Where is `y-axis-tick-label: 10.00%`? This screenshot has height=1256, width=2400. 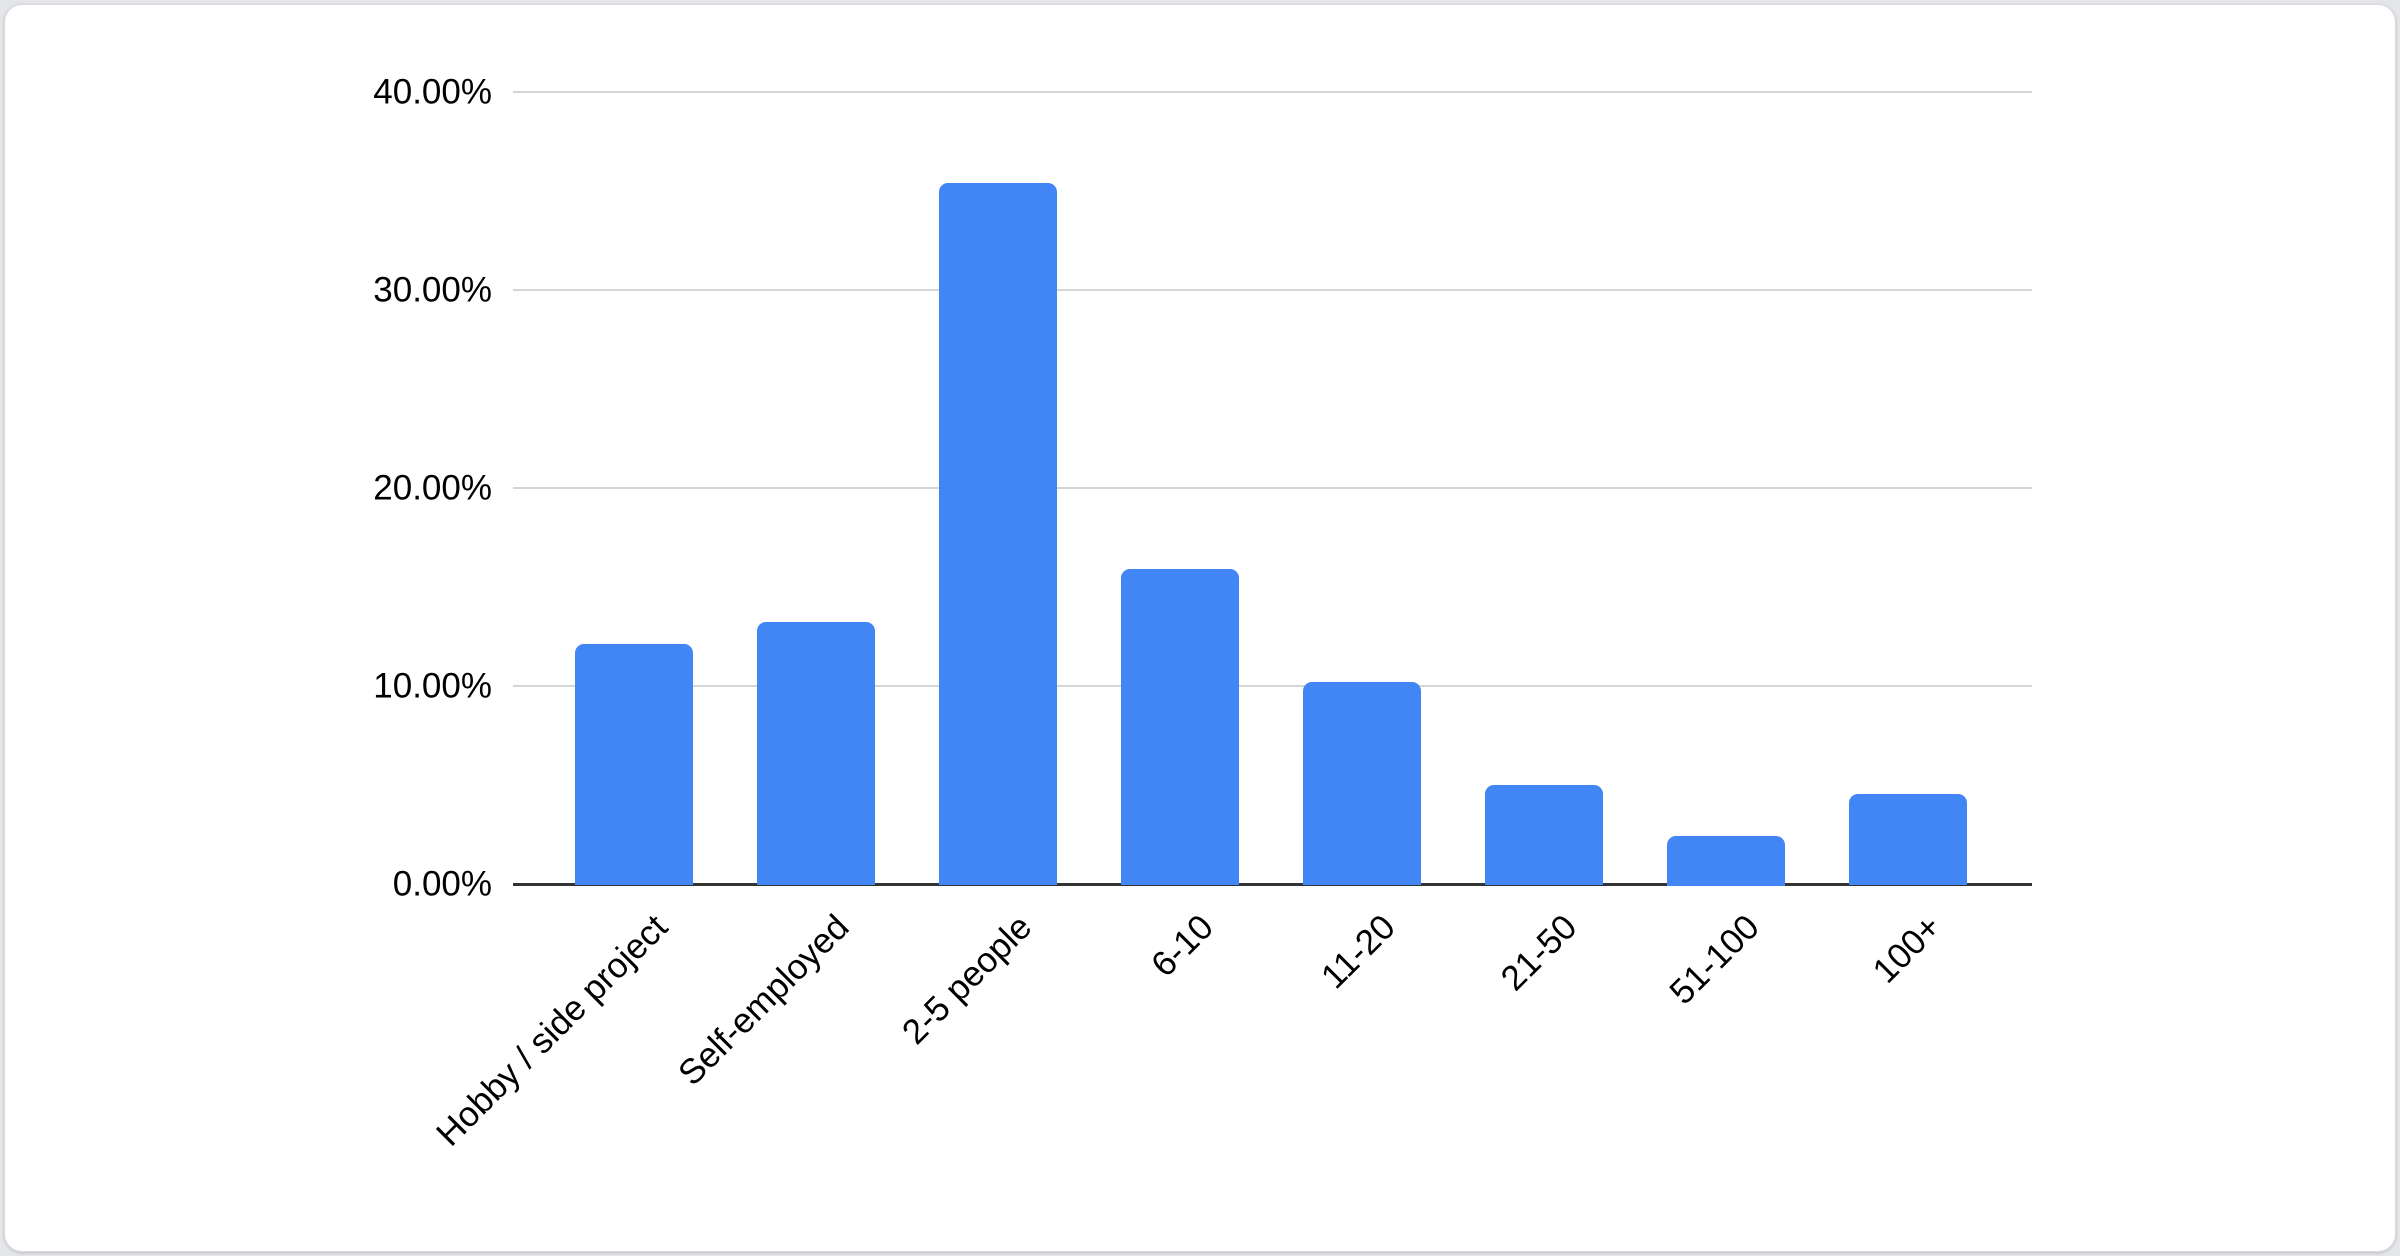 y-axis-tick-label: 10.00% is located at coordinates (432, 686).